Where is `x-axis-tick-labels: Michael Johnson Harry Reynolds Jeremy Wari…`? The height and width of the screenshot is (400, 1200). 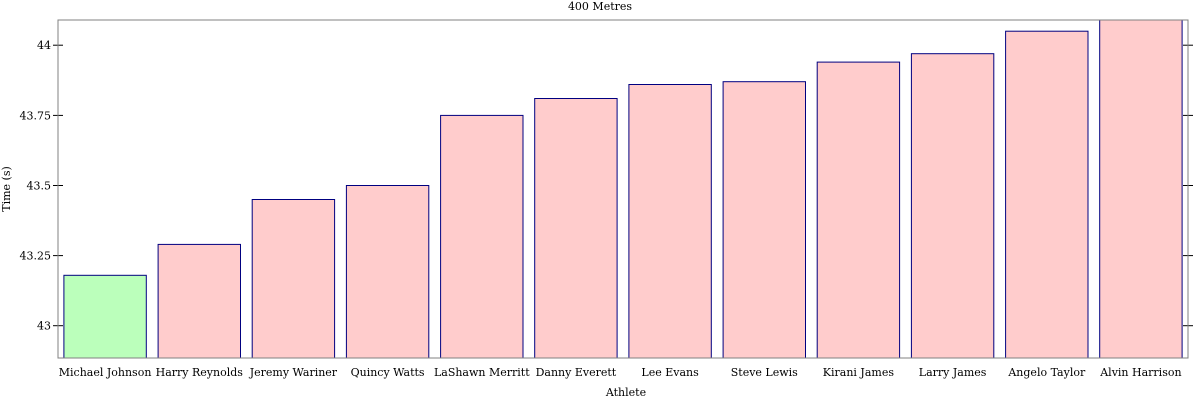
x-axis-tick-labels: Michael Johnson Harry Reynolds Jeremy Wari… is located at coordinates (620, 372).